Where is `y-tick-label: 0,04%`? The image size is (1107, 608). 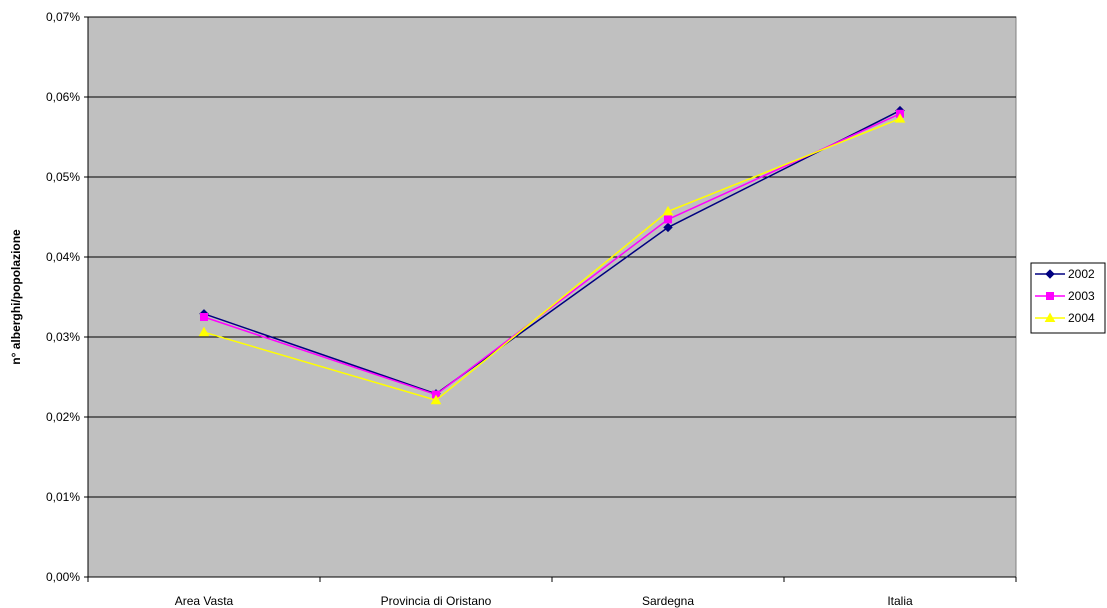
y-tick-label: 0,04% is located at coordinates (63, 257).